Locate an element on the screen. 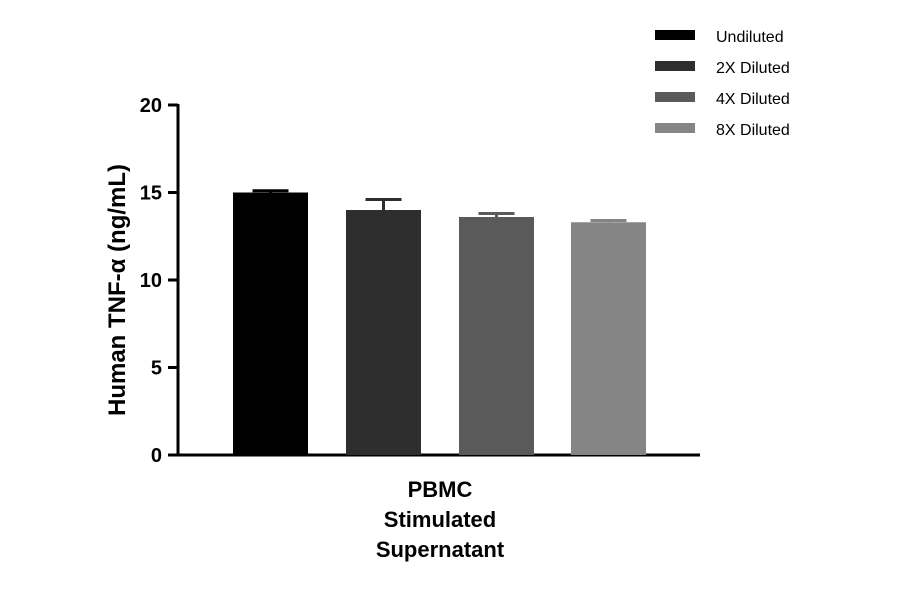  x-category-label: PBMC is located at coordinates (440, 489).